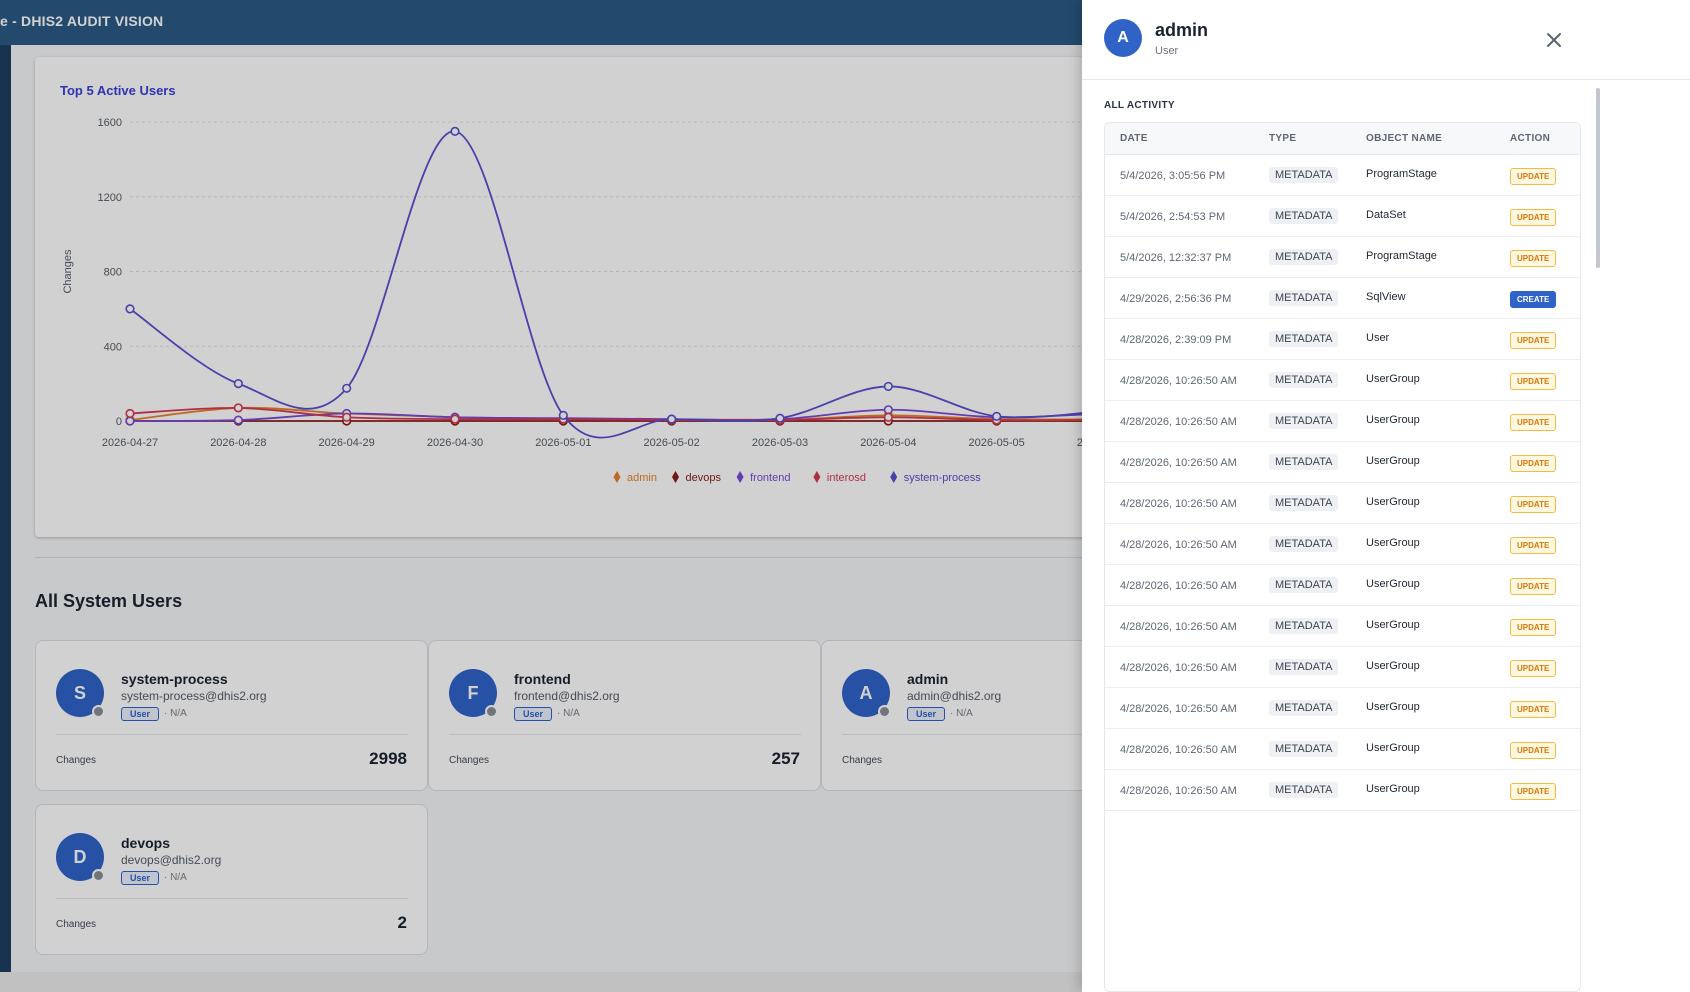 The image size is (1690, 992). I want to click on changes-count: 2998, so click(388, 758).